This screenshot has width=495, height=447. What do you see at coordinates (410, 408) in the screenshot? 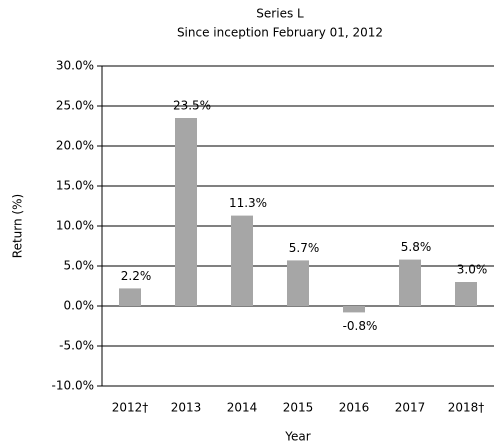
I see `x-tick-label: 2017` at bounding box center [410, 408].